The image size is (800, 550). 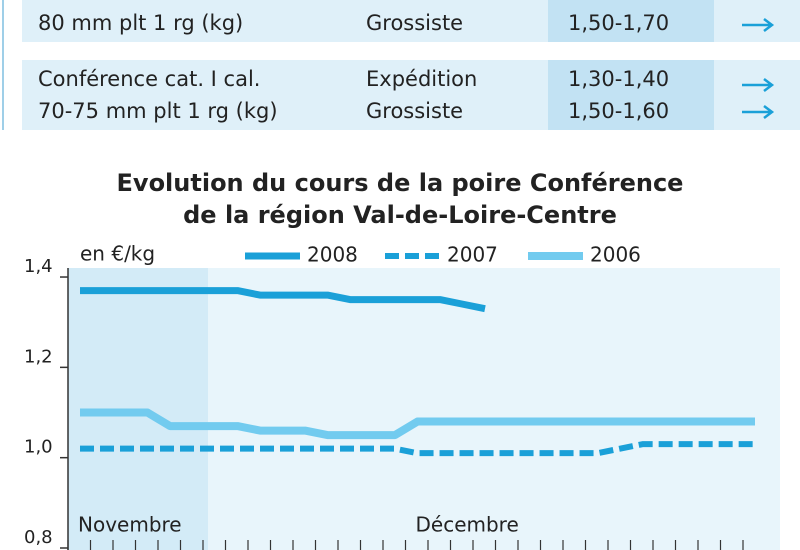 I want to click on cell-price: 1,30-1,40, so click(x=618, y=79).